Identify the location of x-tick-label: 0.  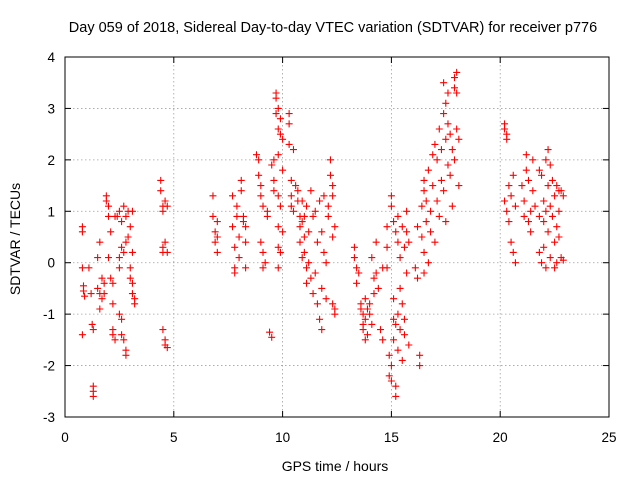
(65, 437).